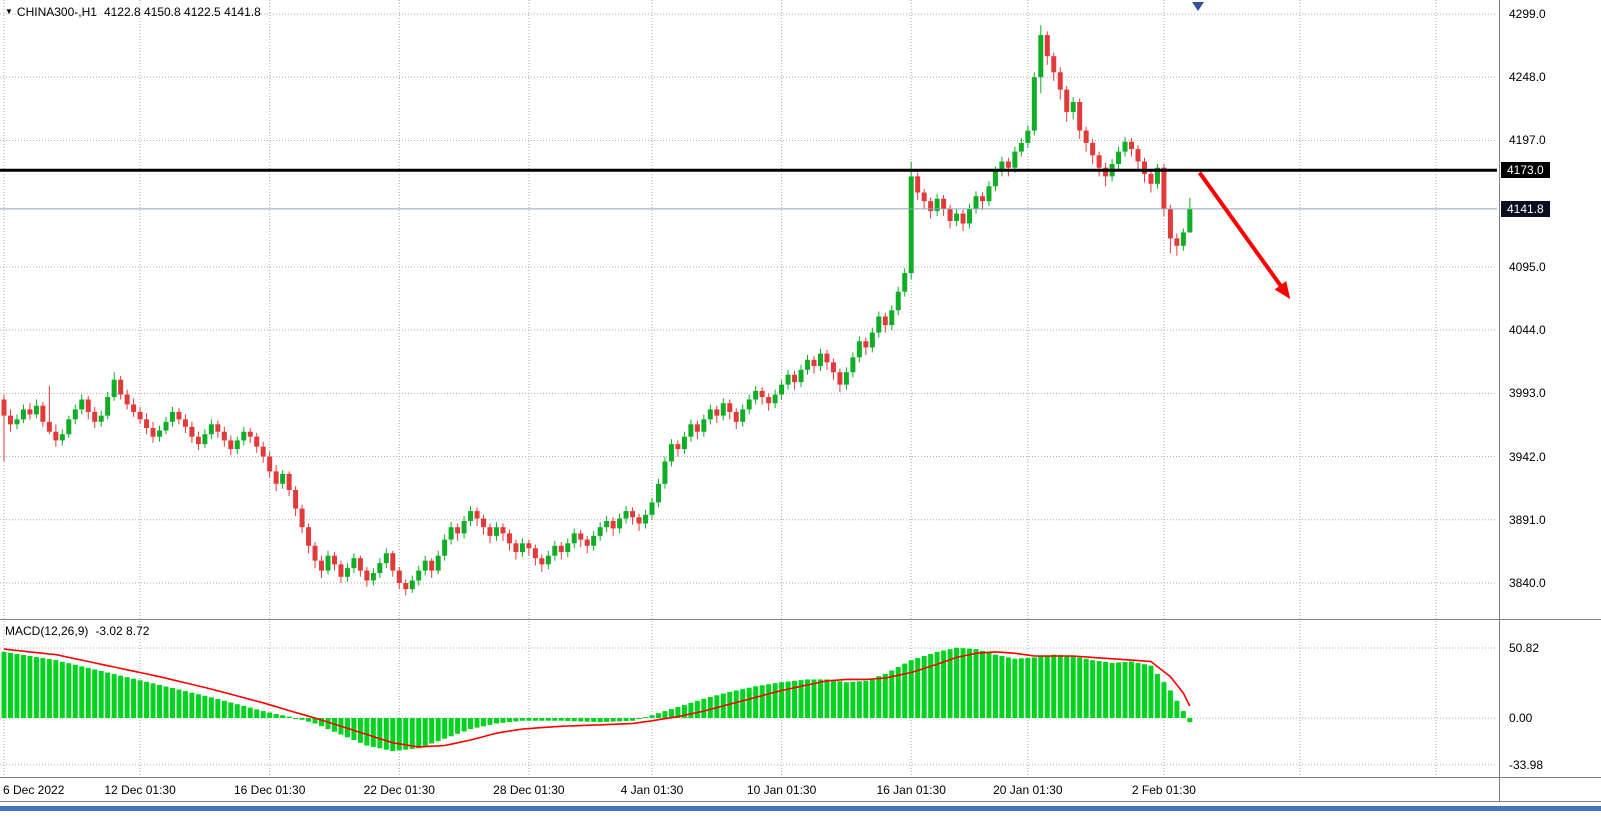 This screenshot has height=825, width=1601. I want to click on time-axis-label: 4 Jan 01:30, so click(652, 790).